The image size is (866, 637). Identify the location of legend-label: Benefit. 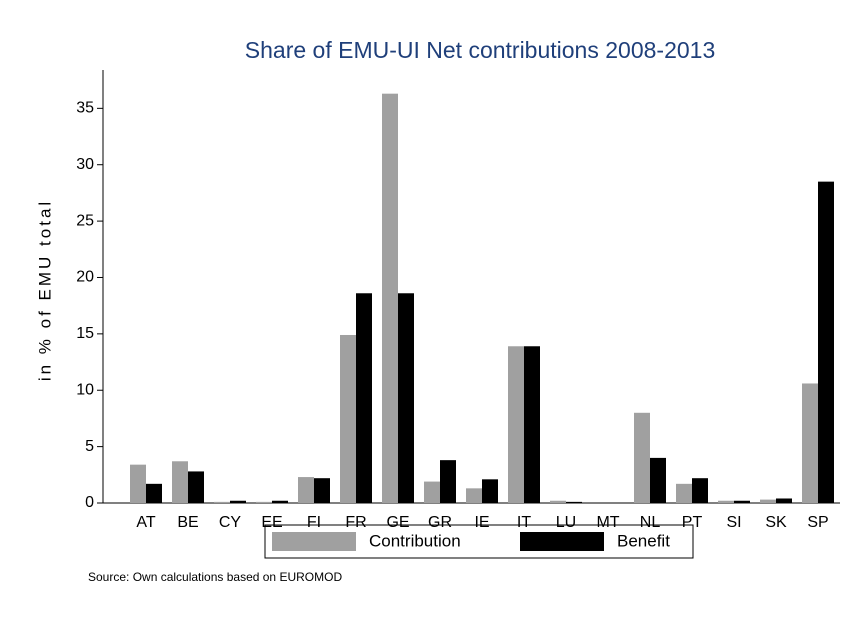
(643, 540).